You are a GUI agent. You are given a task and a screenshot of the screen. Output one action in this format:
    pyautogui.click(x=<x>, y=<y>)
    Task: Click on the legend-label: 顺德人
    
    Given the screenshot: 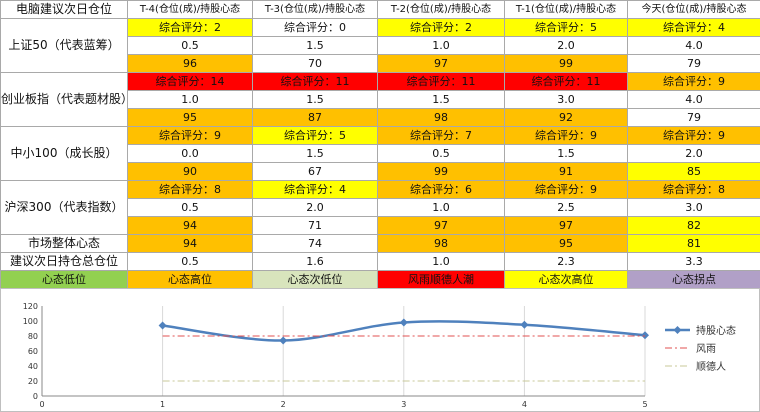 What is the action you would take?
    pyautogui.click(x=711, y=366)
    